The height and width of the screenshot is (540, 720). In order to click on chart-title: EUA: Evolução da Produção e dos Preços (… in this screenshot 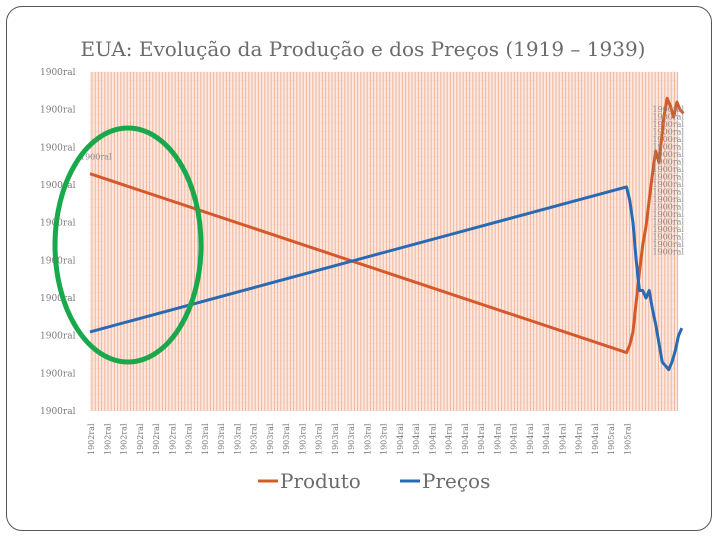, I will do `click(363, 49)`.